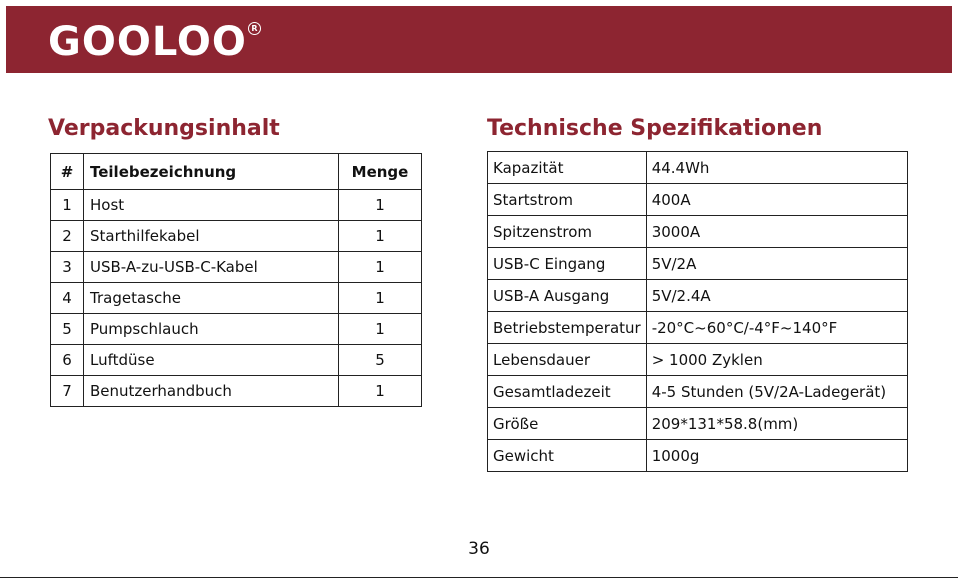 The height and width of the screenshot is (581, 958). Describe the element at coordinates (211, 267) in the screenshot. I see `part-name: USB-A-zu-USB-C-Kabel` at that location.